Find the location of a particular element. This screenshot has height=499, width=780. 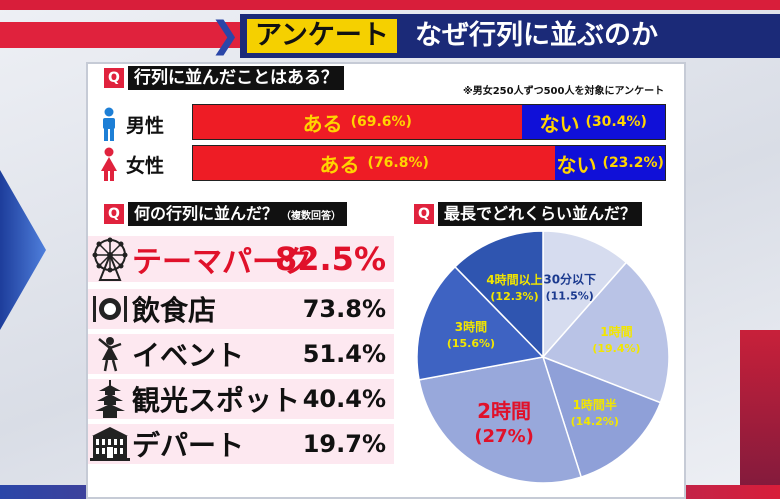

question-1: Q 行列に並んだことはある？ is located at coordinates (224, 78).